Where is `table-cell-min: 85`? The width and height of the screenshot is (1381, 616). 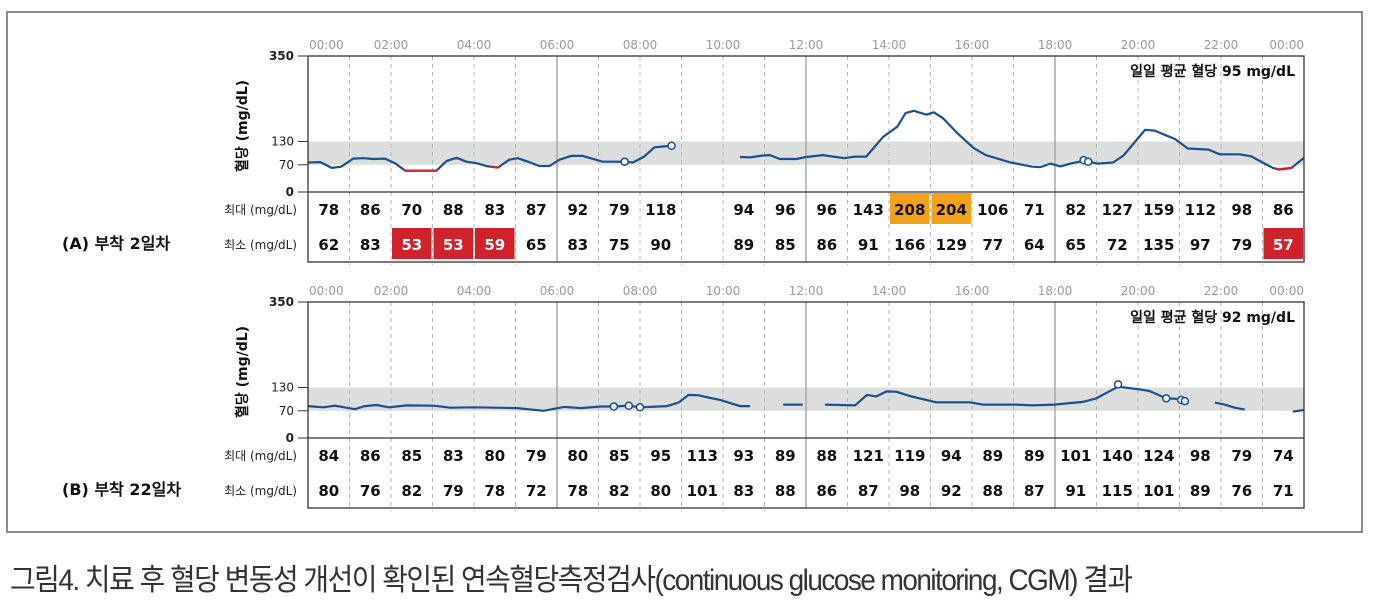 table-cell-min: 85 is located at coordinates (785, 245).